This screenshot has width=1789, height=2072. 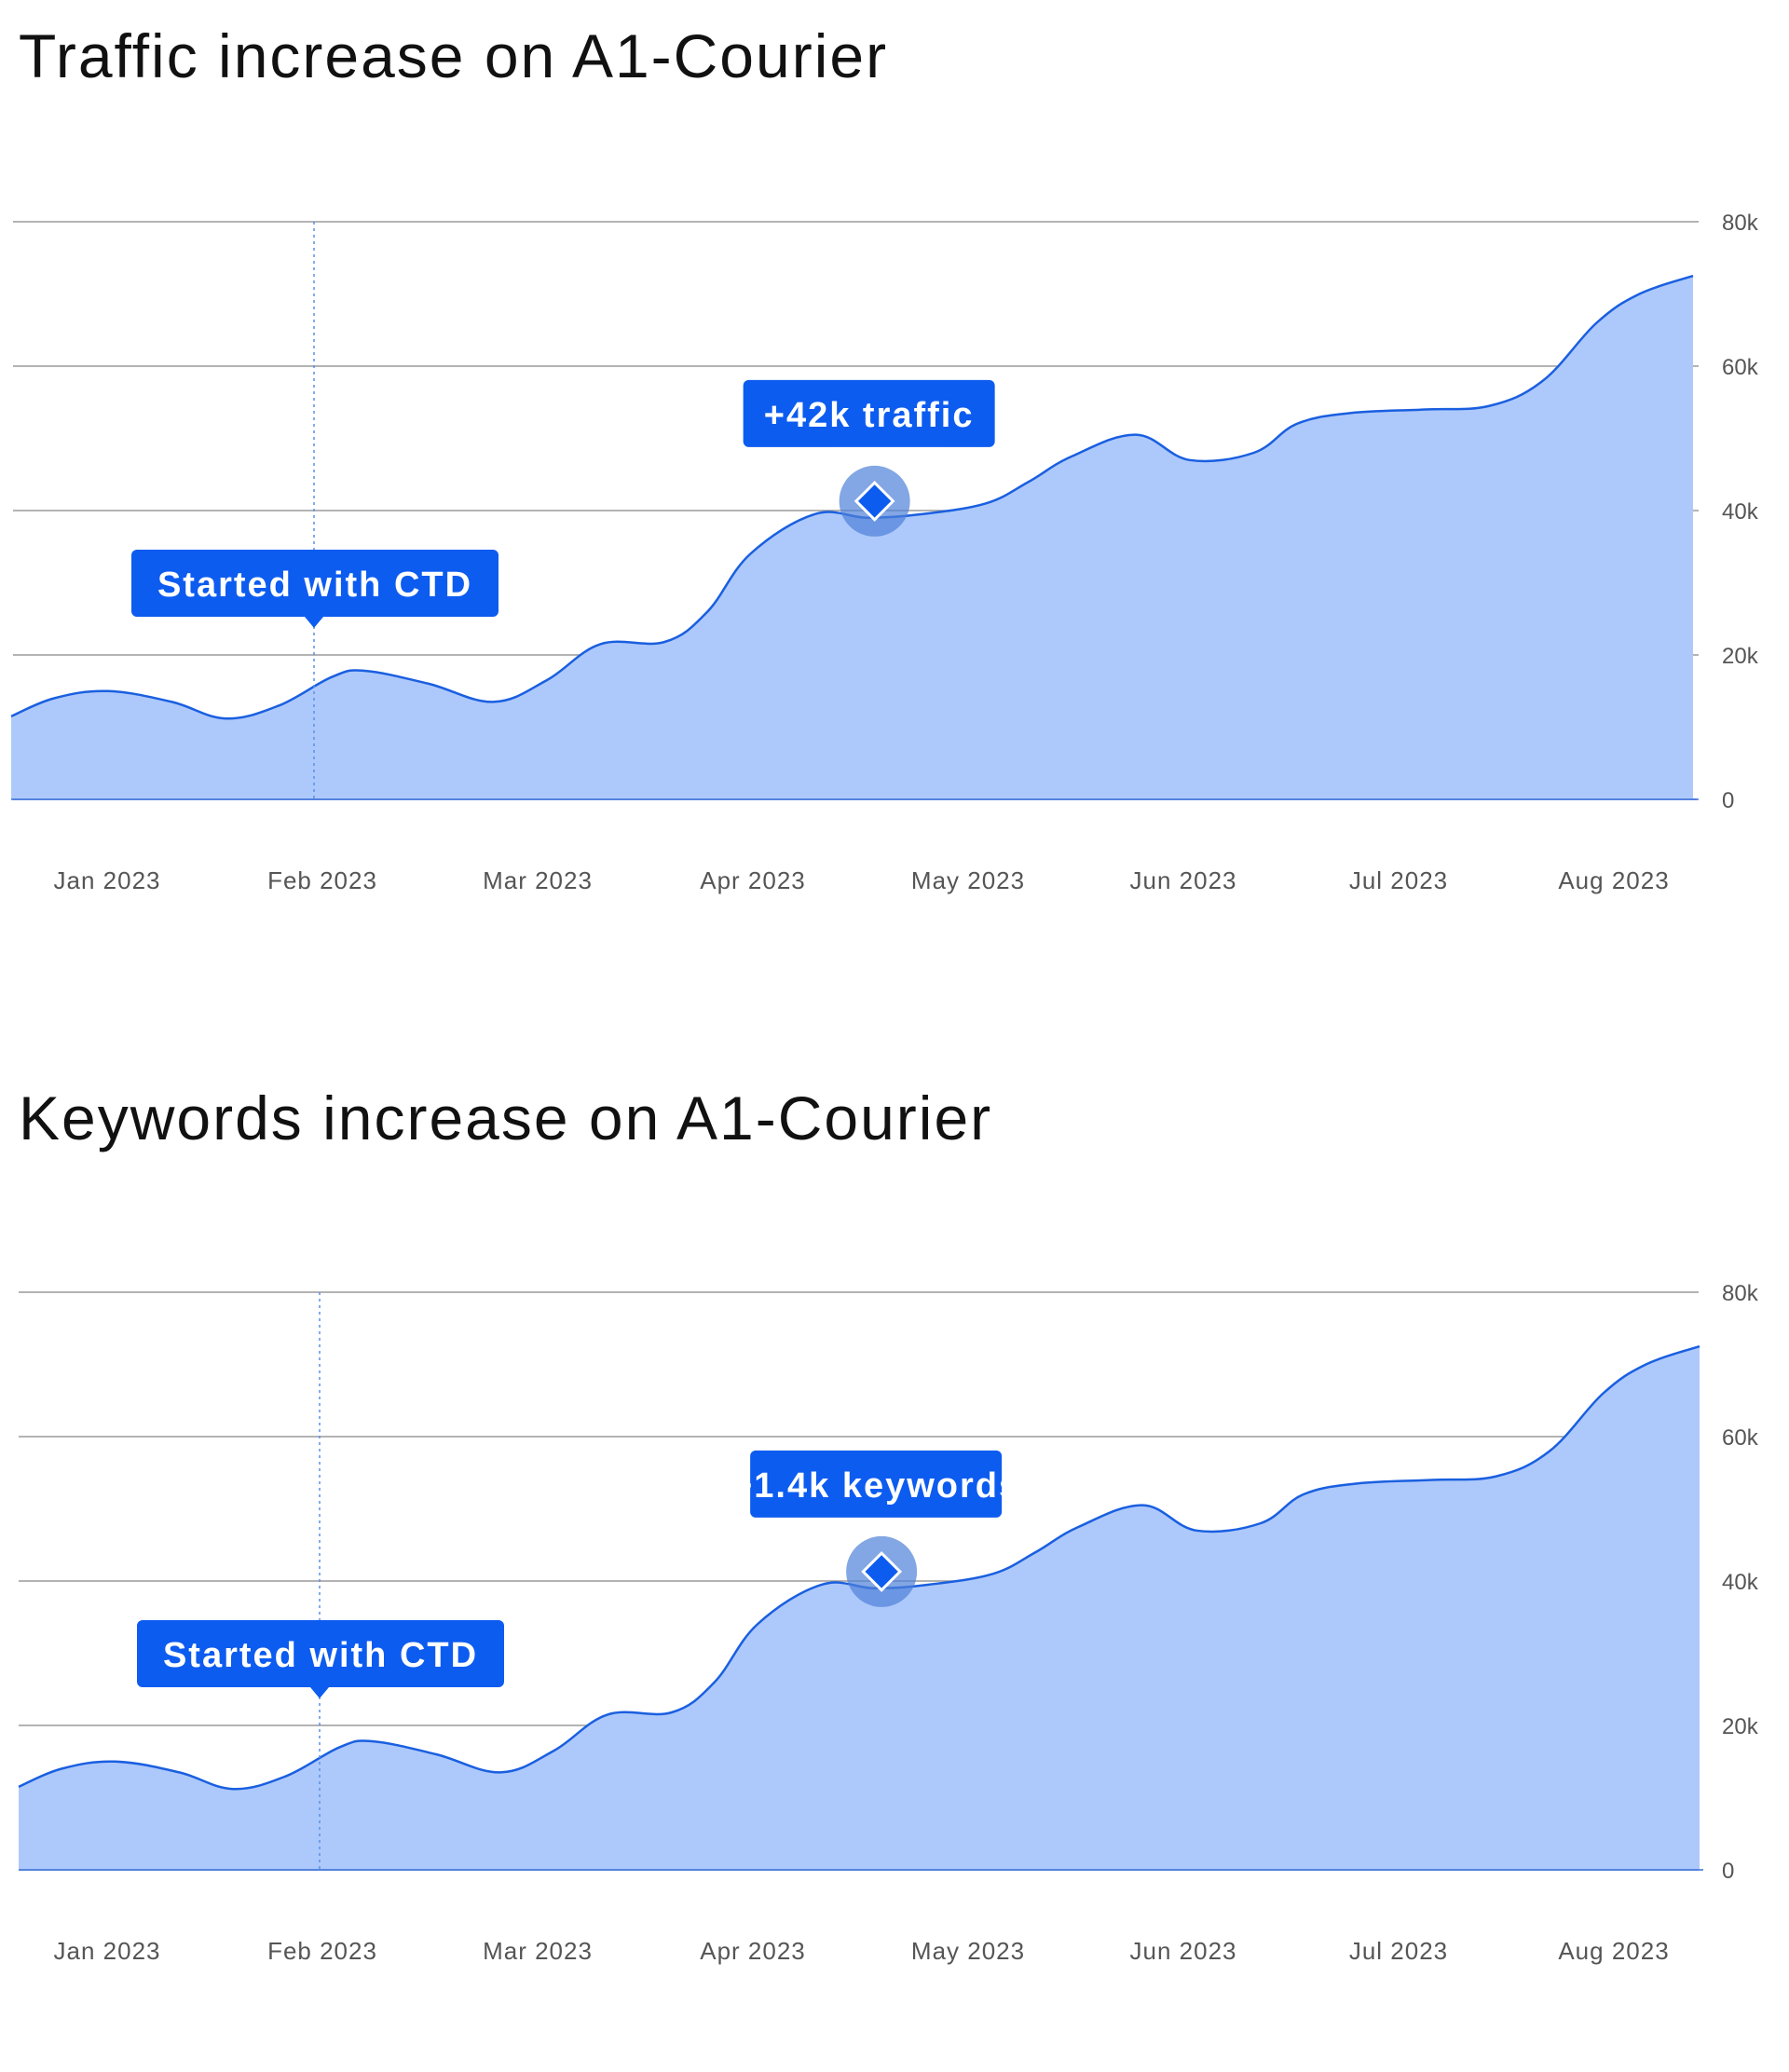 I want to click on value-callout: +42k traffic, so click(x=869, y=413).